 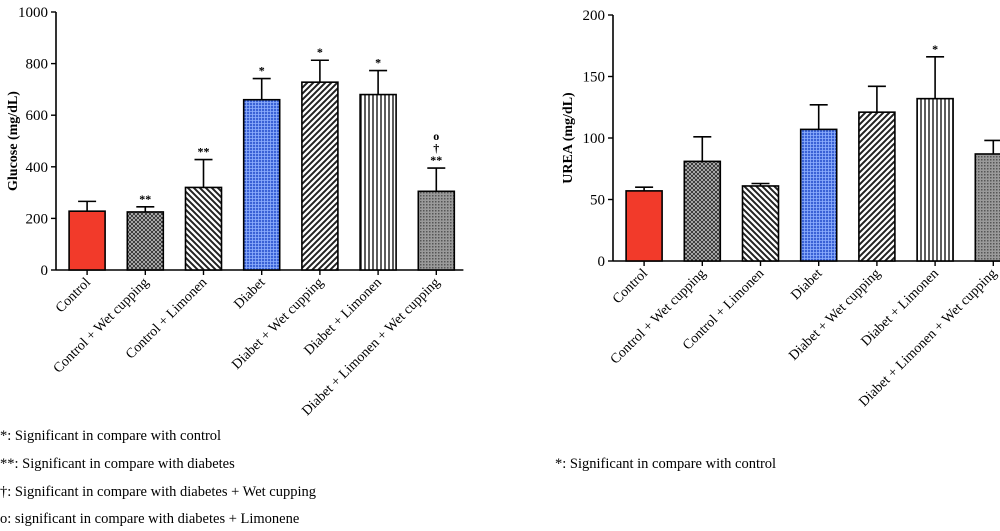 I want to click on y-axis-label: Glucose (mg/dL), so click(x=13, y=141).